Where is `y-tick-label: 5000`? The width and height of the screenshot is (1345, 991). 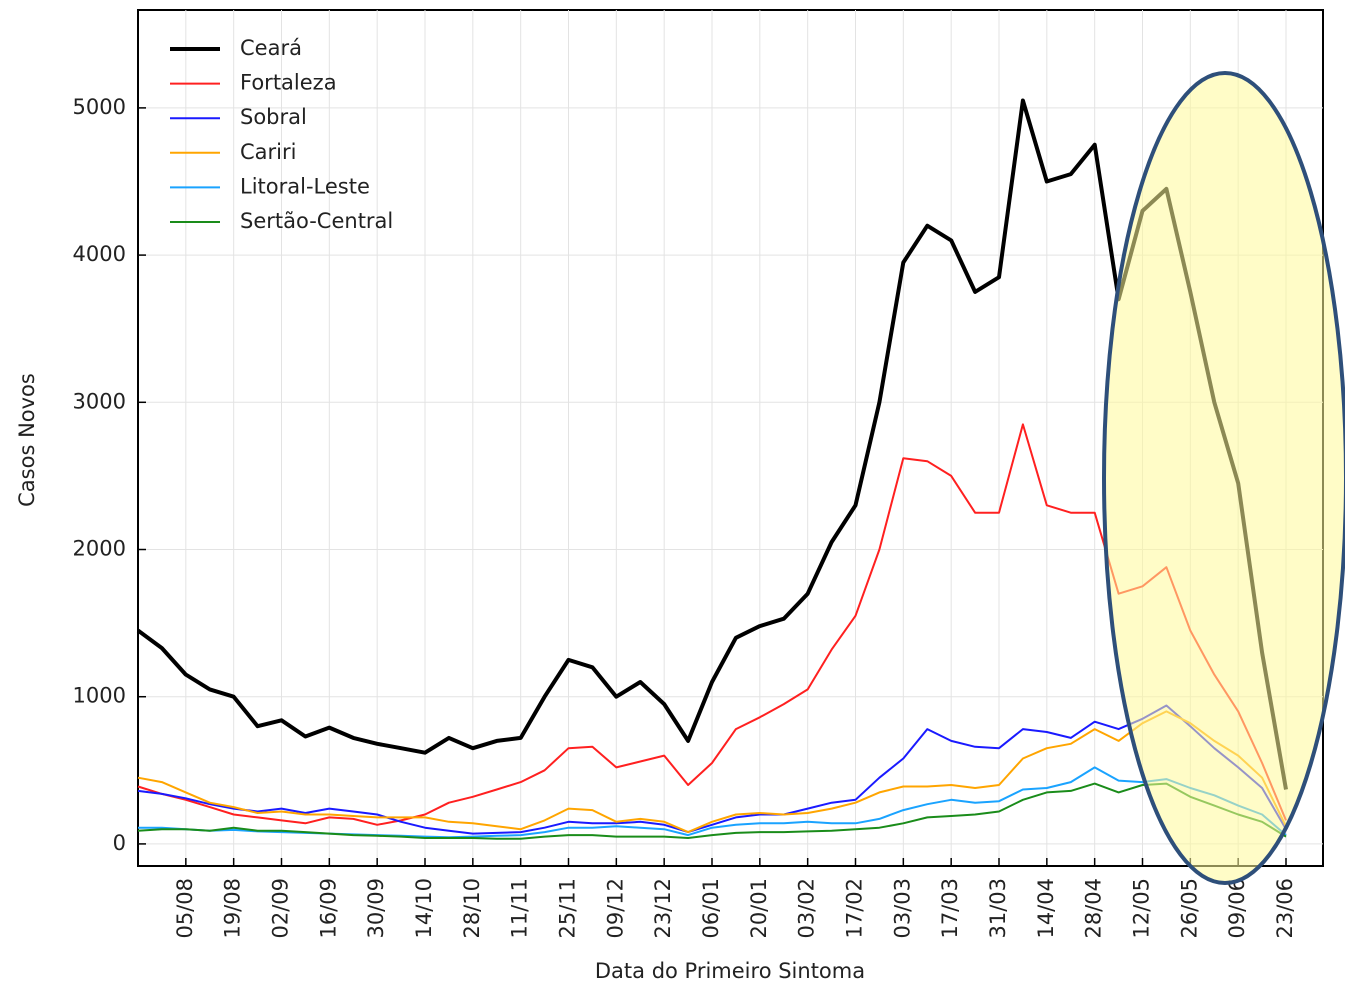 y-tick-label: 5000 is located at coordinates (99, 107).